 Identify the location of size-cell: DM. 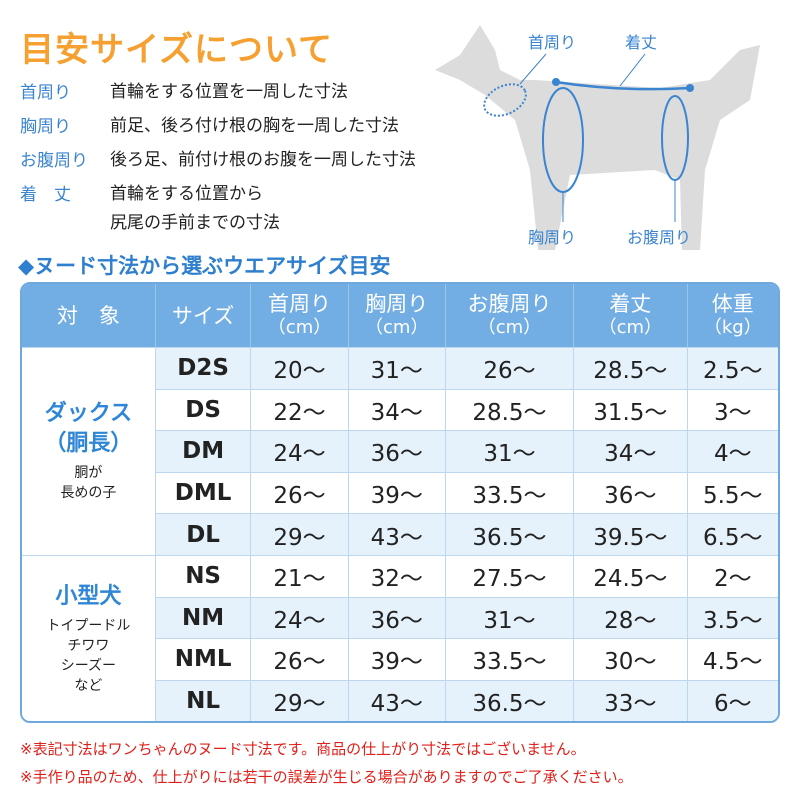
(202, 451).